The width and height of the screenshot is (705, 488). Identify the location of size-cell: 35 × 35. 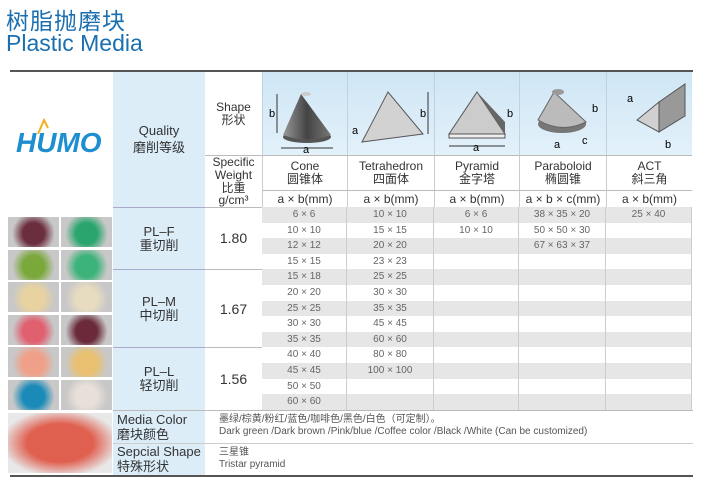
(390, 308).